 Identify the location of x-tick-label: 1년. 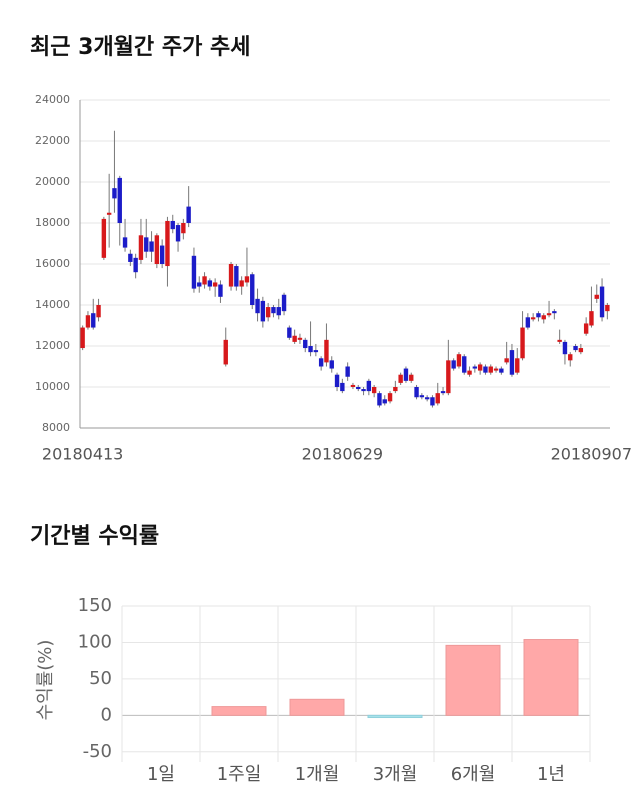
(551, 774).